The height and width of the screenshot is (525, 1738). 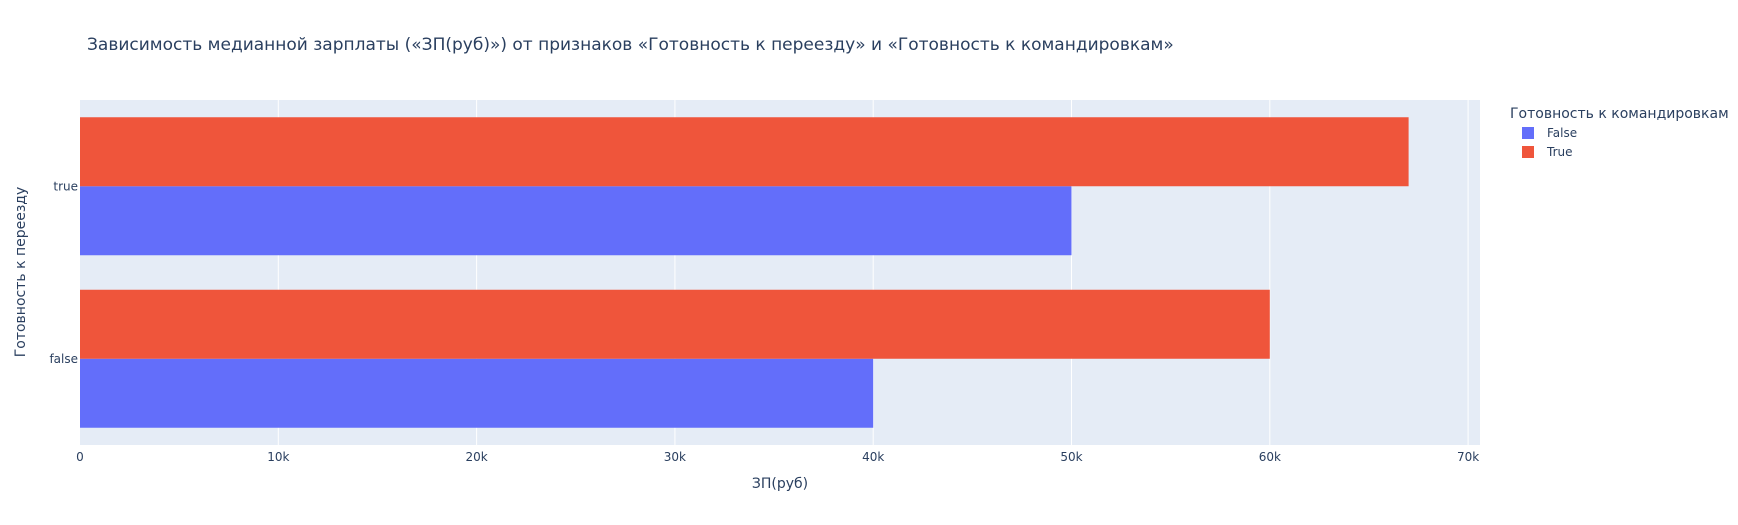 I want to click on legend-swatch-false, so click(x=1528, y=133).